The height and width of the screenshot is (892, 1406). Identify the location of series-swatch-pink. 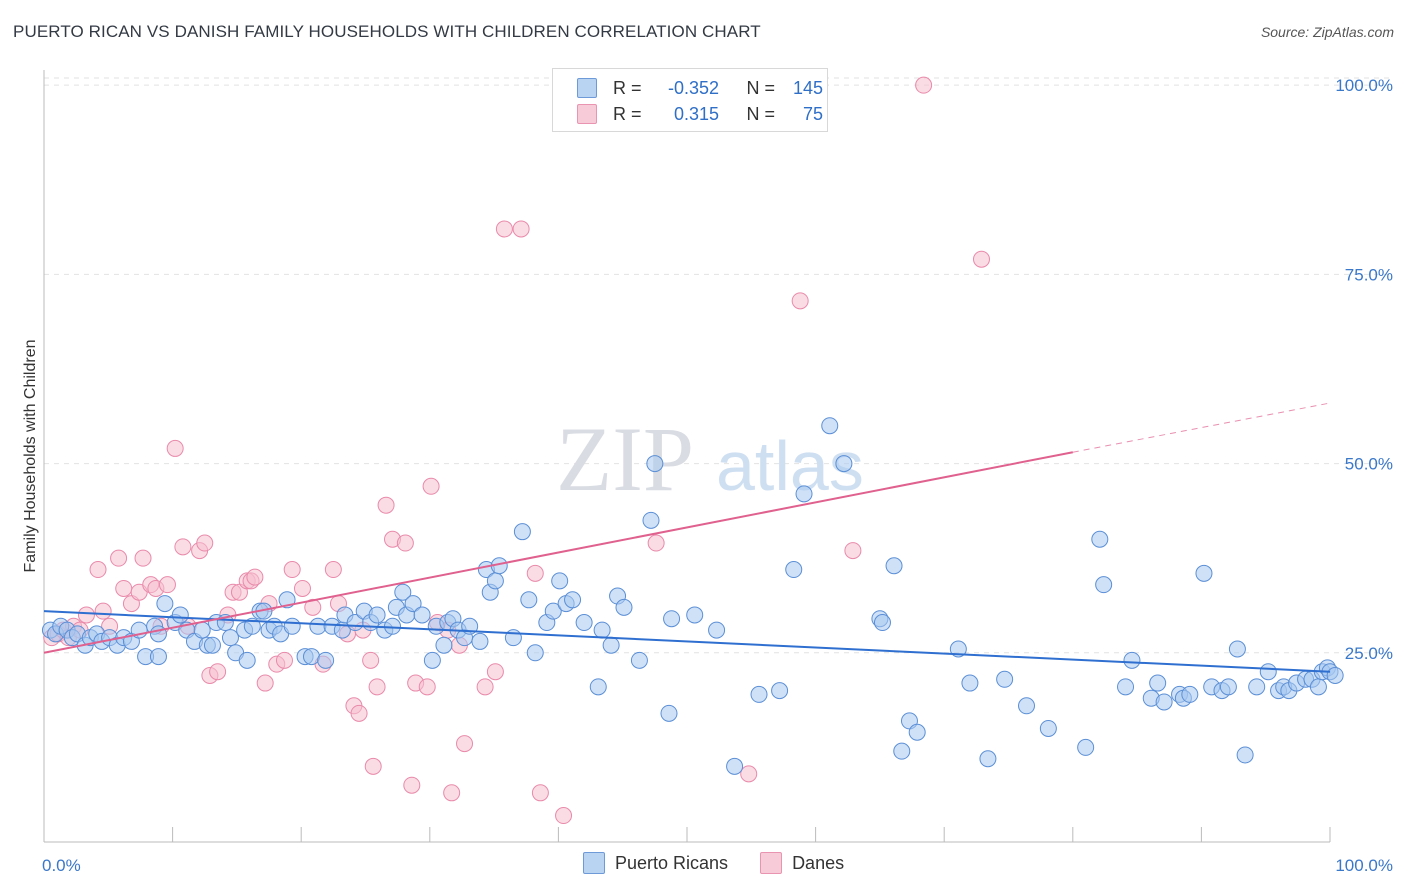
(771, 863).